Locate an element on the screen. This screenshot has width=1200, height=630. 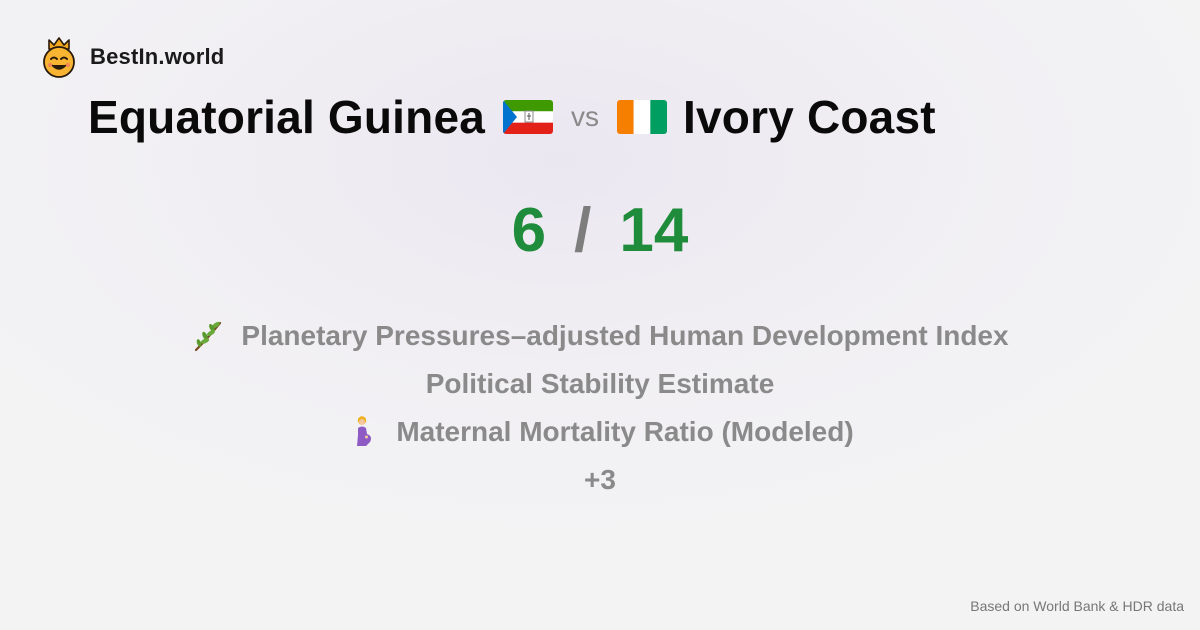
left-country-name: Equatorial Guinea is located at coordinates (287, 117).